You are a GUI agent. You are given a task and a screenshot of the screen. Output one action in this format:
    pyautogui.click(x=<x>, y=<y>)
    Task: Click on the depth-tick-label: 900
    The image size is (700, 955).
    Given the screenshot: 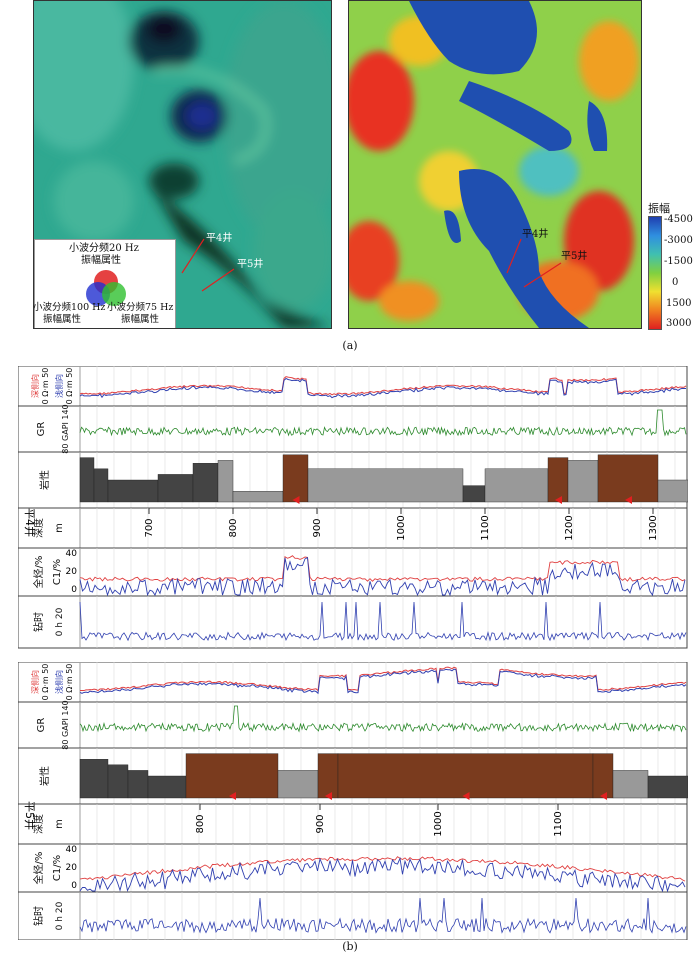 What is the action you would take?
    pyautogui.click(x=317, y=527)
    